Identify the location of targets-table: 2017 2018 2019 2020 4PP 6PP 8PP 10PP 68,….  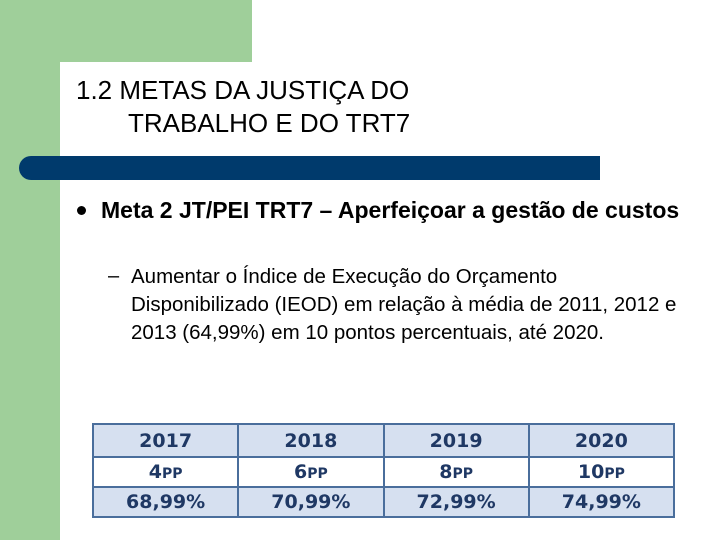
(383, 470).